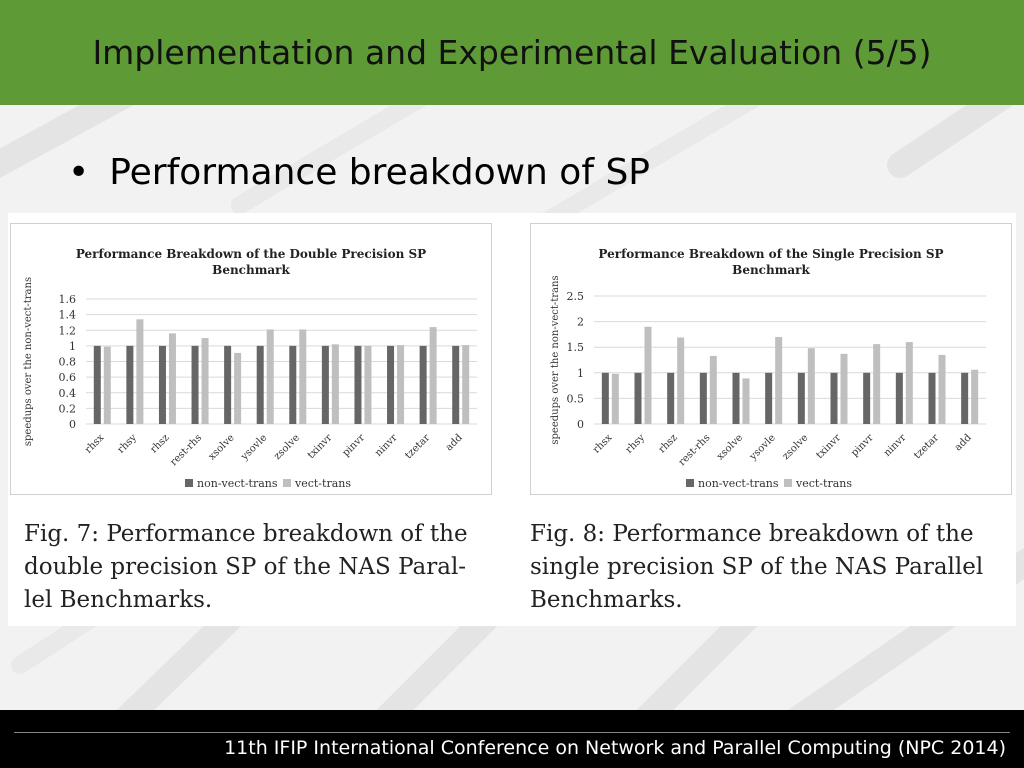  I want to click on y-tick-label: 1.4, so click(68, 315).